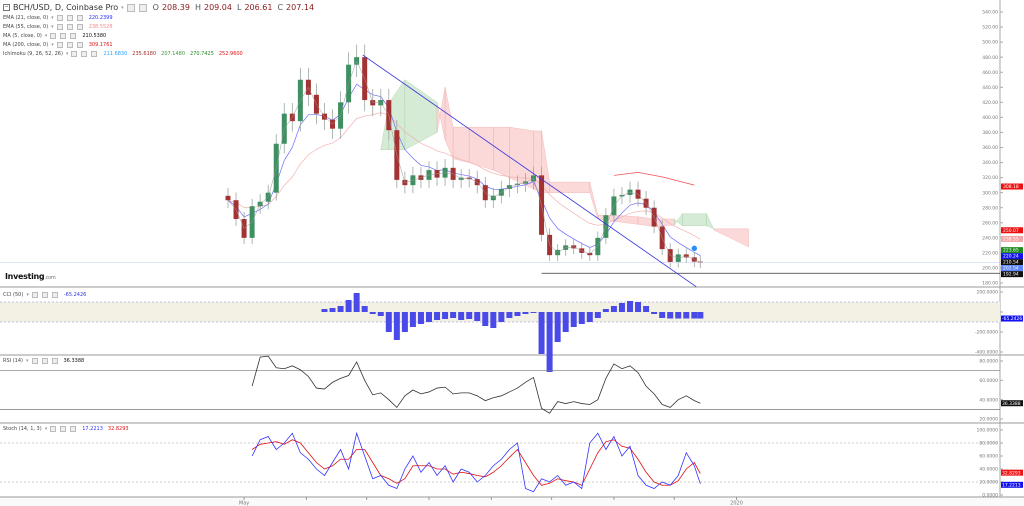 The image size is (1024, 506). Describe the element at coordinates (988, 431) in the screenshot. I see `y-tick-label: 100.0000` at that location.